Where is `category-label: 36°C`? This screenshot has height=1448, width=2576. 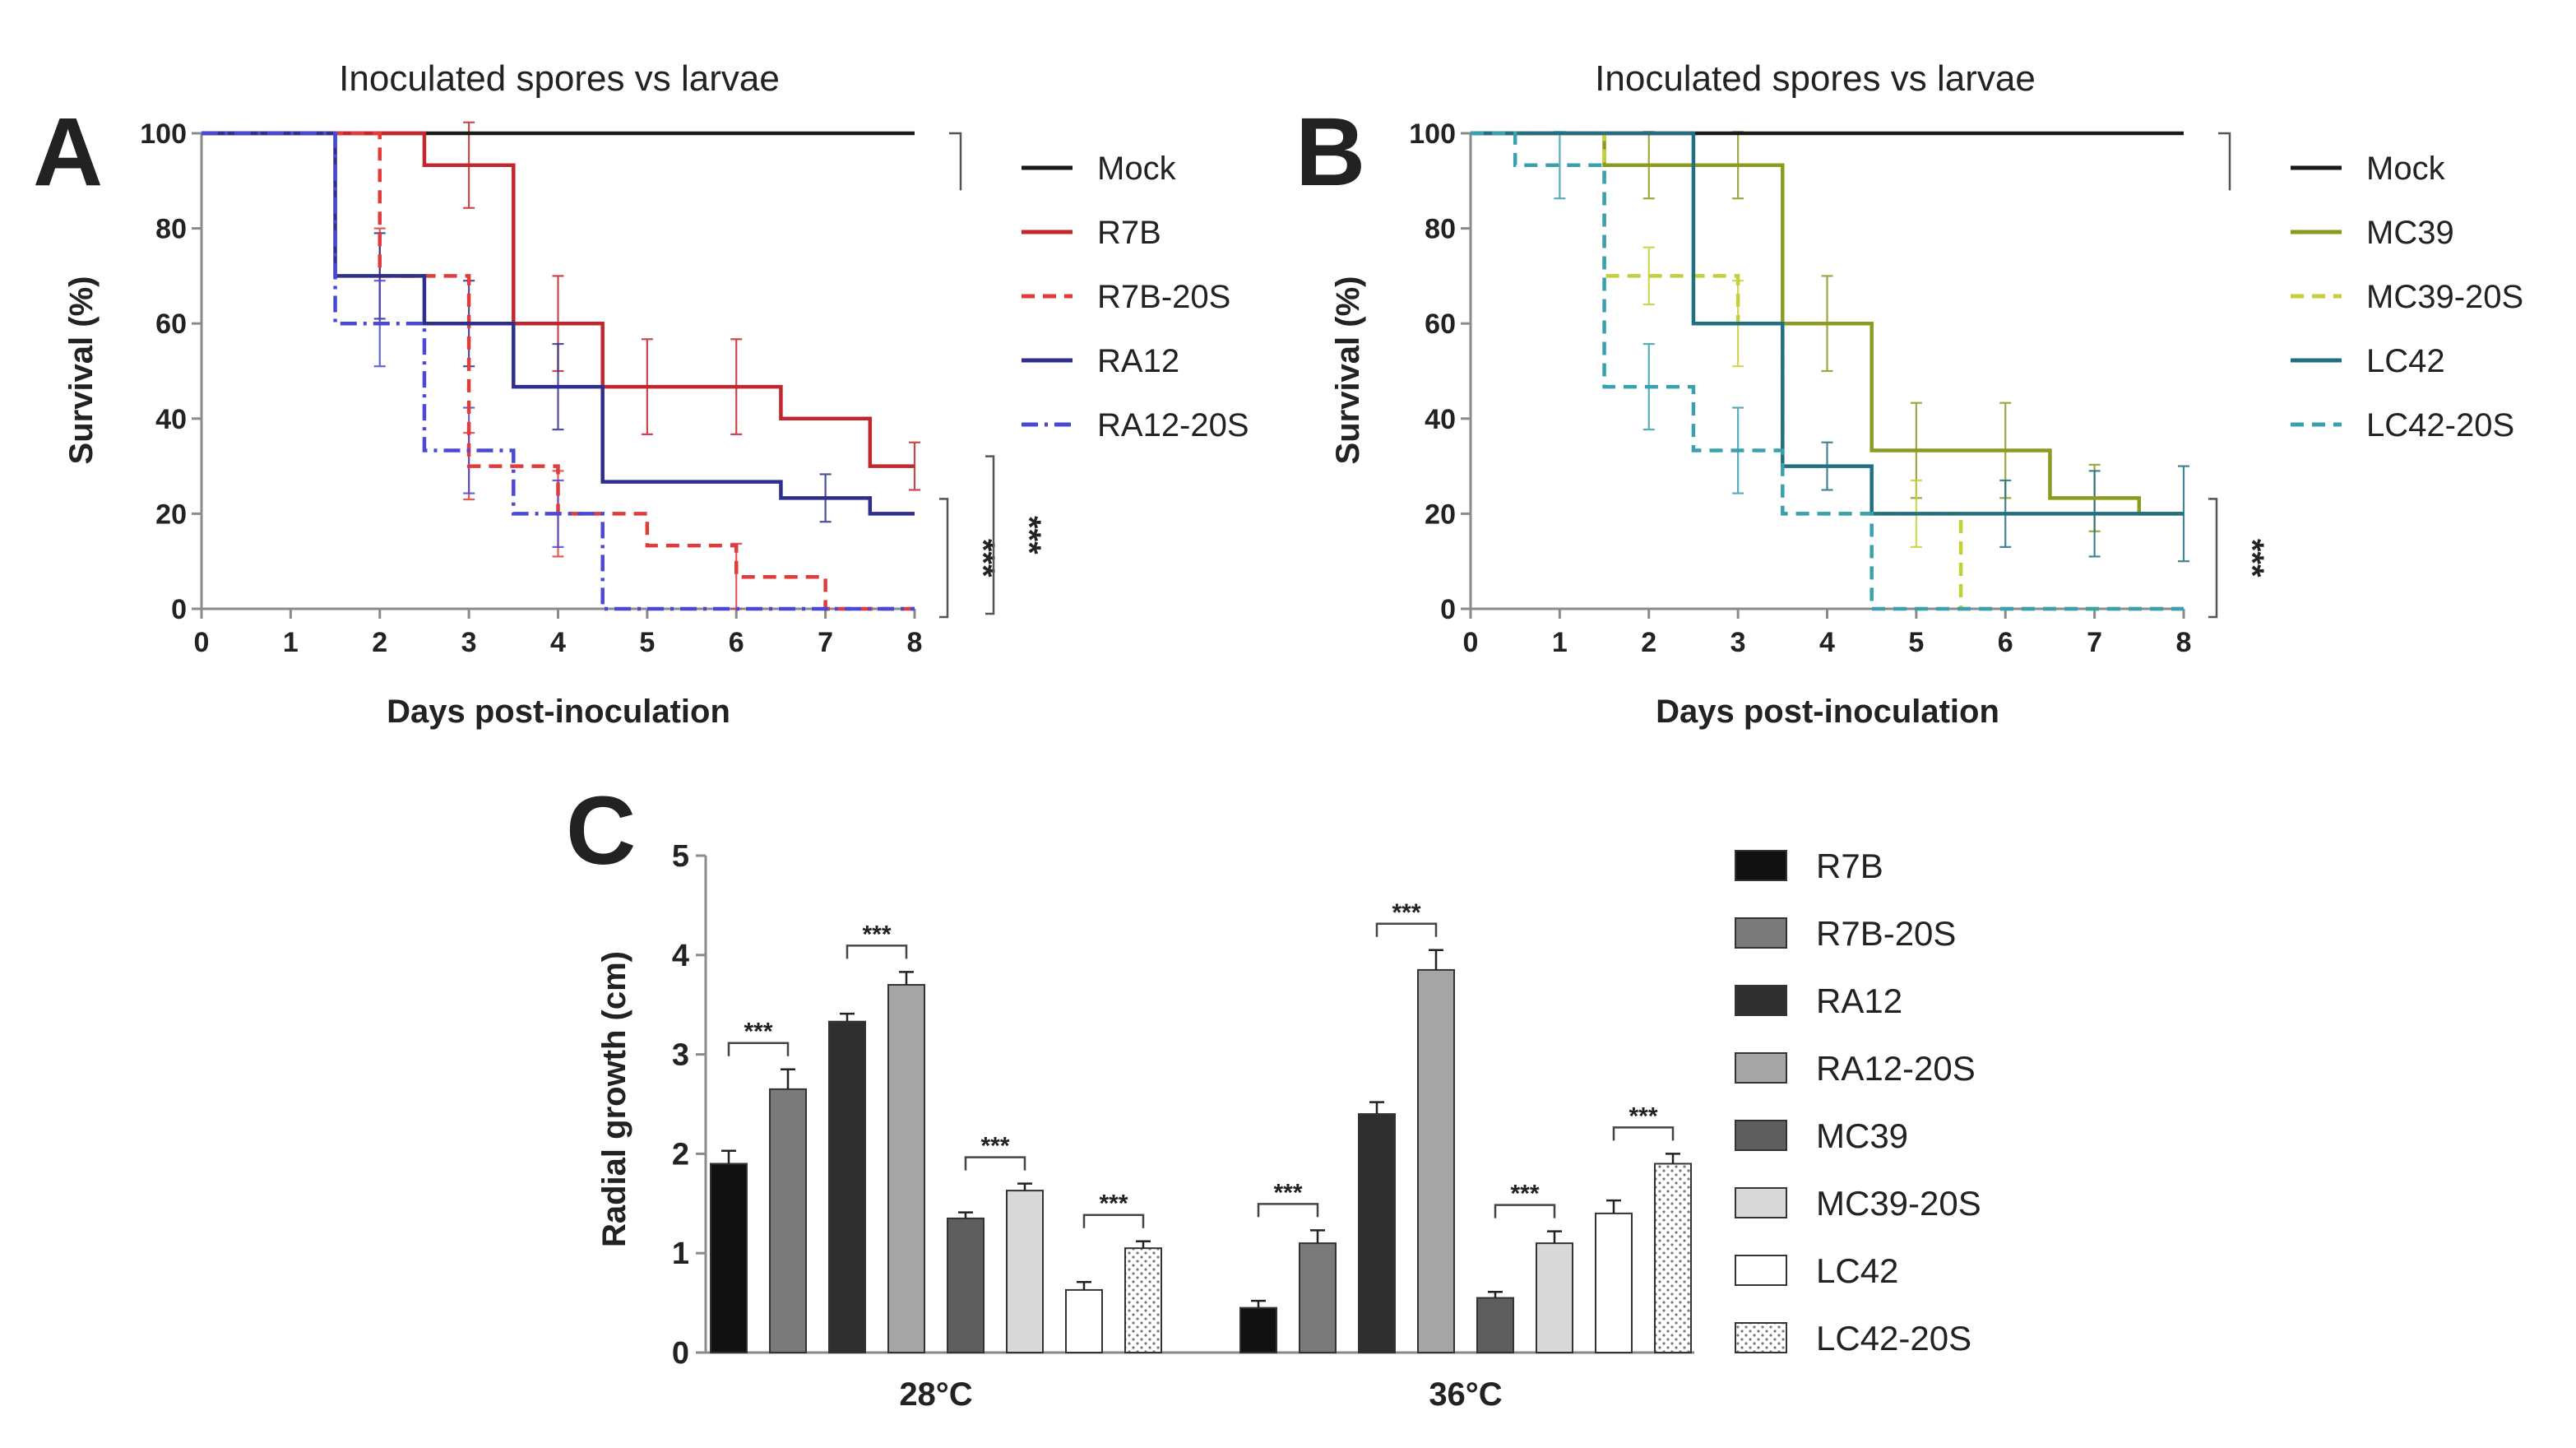
category-label: 36°C is located at coordinates (1466, 1394).